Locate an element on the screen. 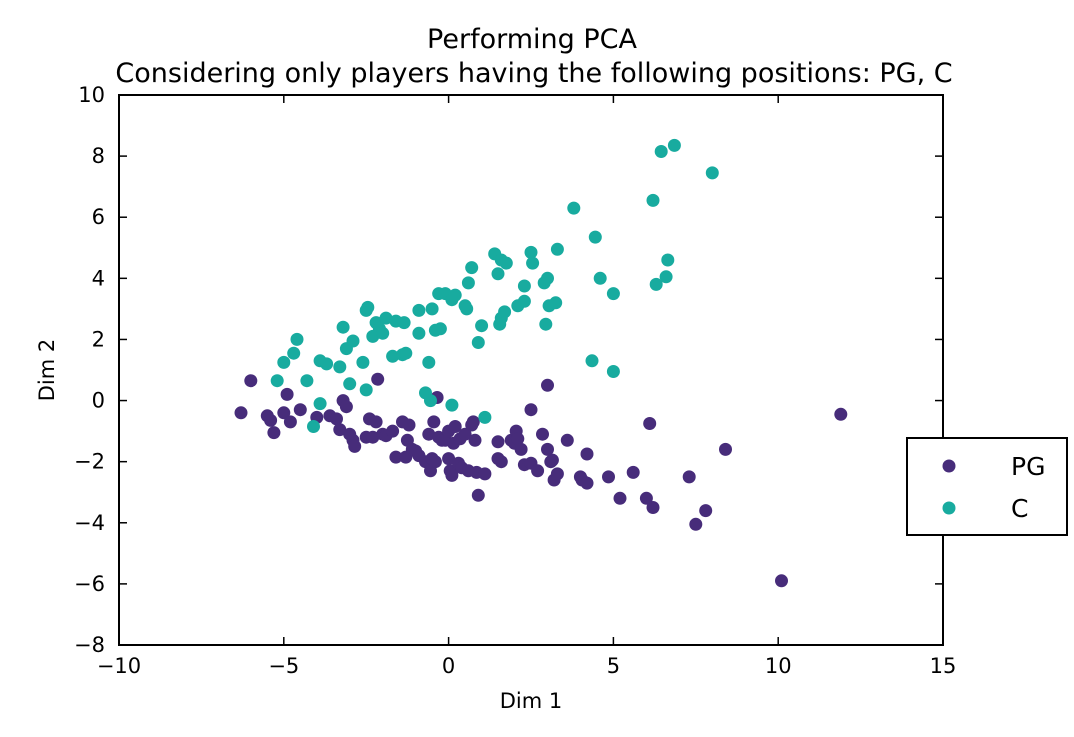 The width and height of the screenshot is (1074, 737). legend-frame is located at coordinates (987, 486).